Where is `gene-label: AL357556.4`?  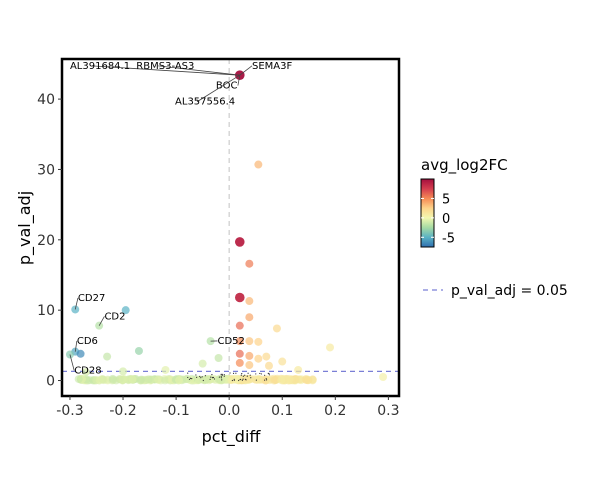 gene-label: AL357556.4 is located at coordinates (205, 102).